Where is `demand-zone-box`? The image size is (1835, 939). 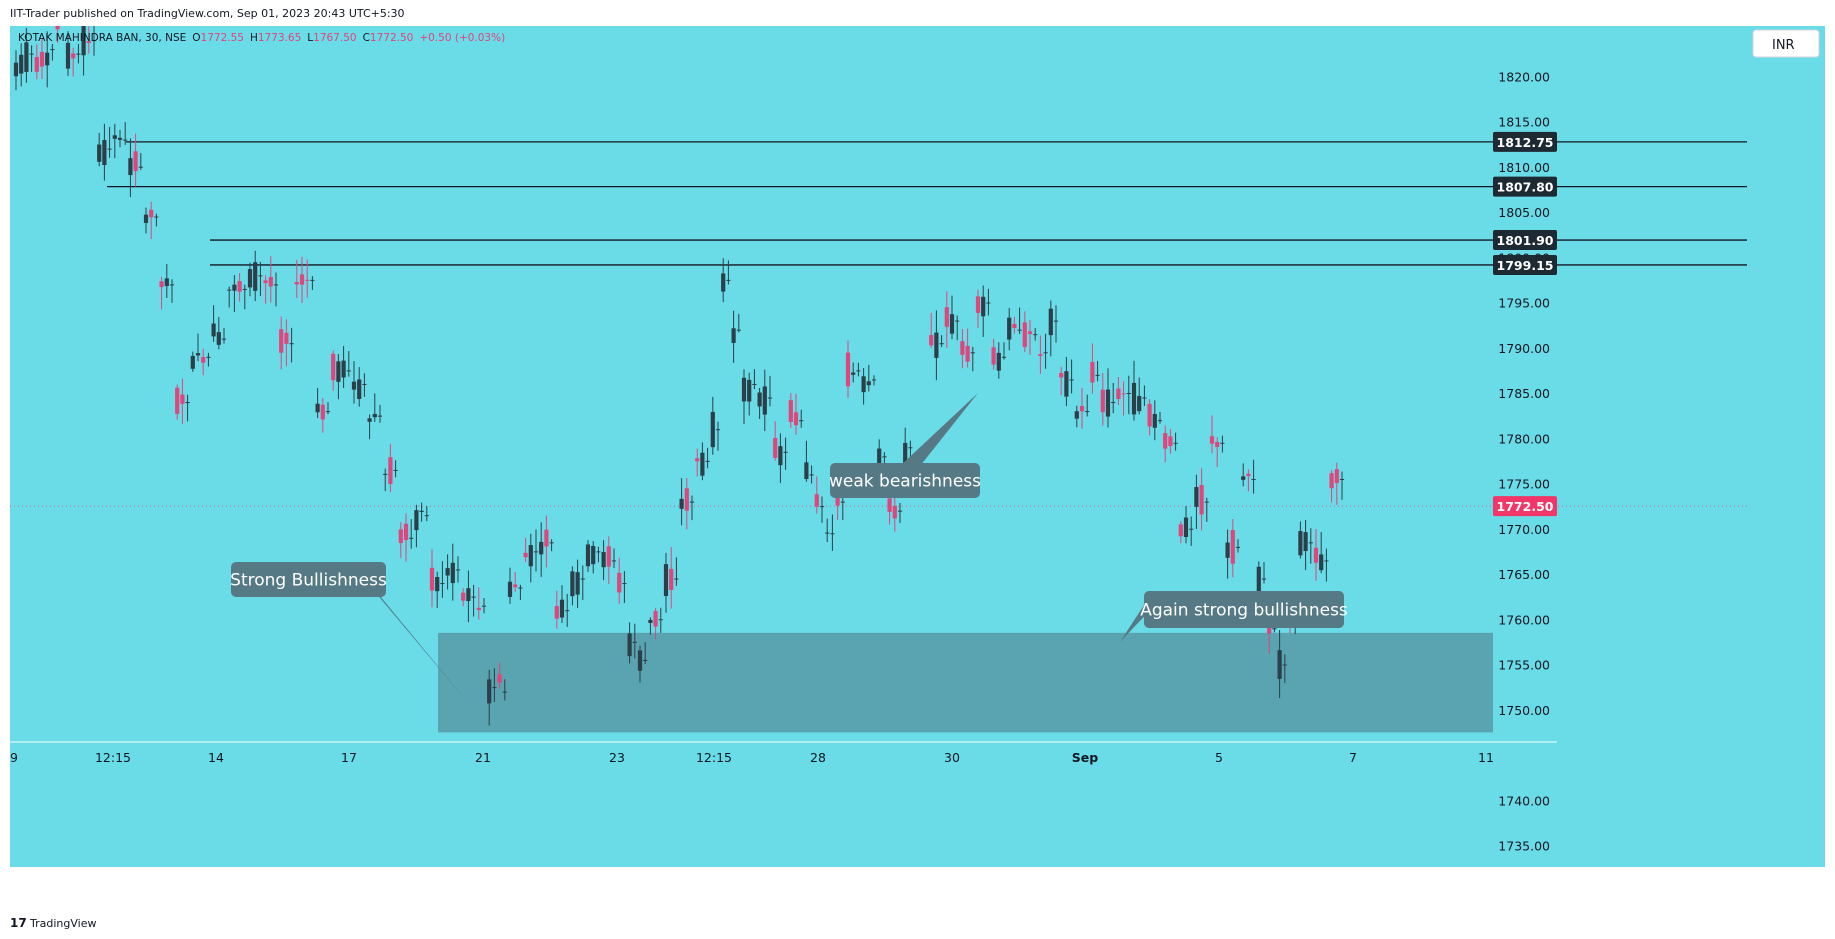 demand-zone-box is located at coordinates (965, 682).